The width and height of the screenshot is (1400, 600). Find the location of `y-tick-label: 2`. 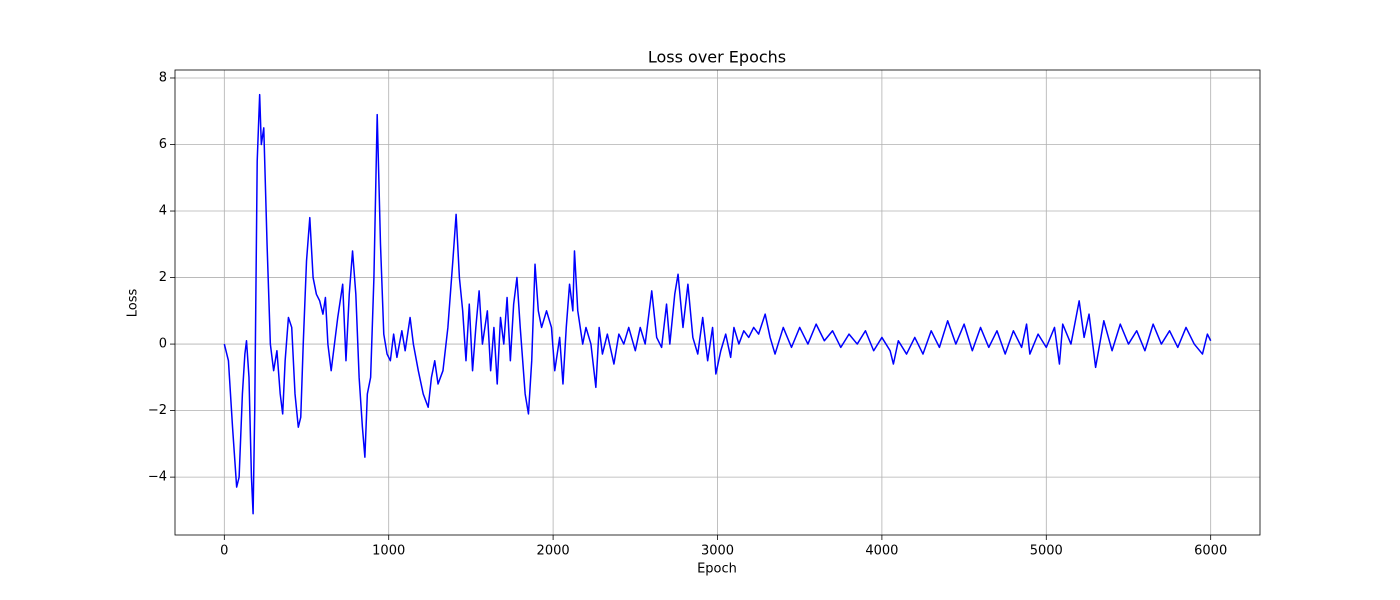

y-tick-label: 2 is located at coordinates (163, 277).